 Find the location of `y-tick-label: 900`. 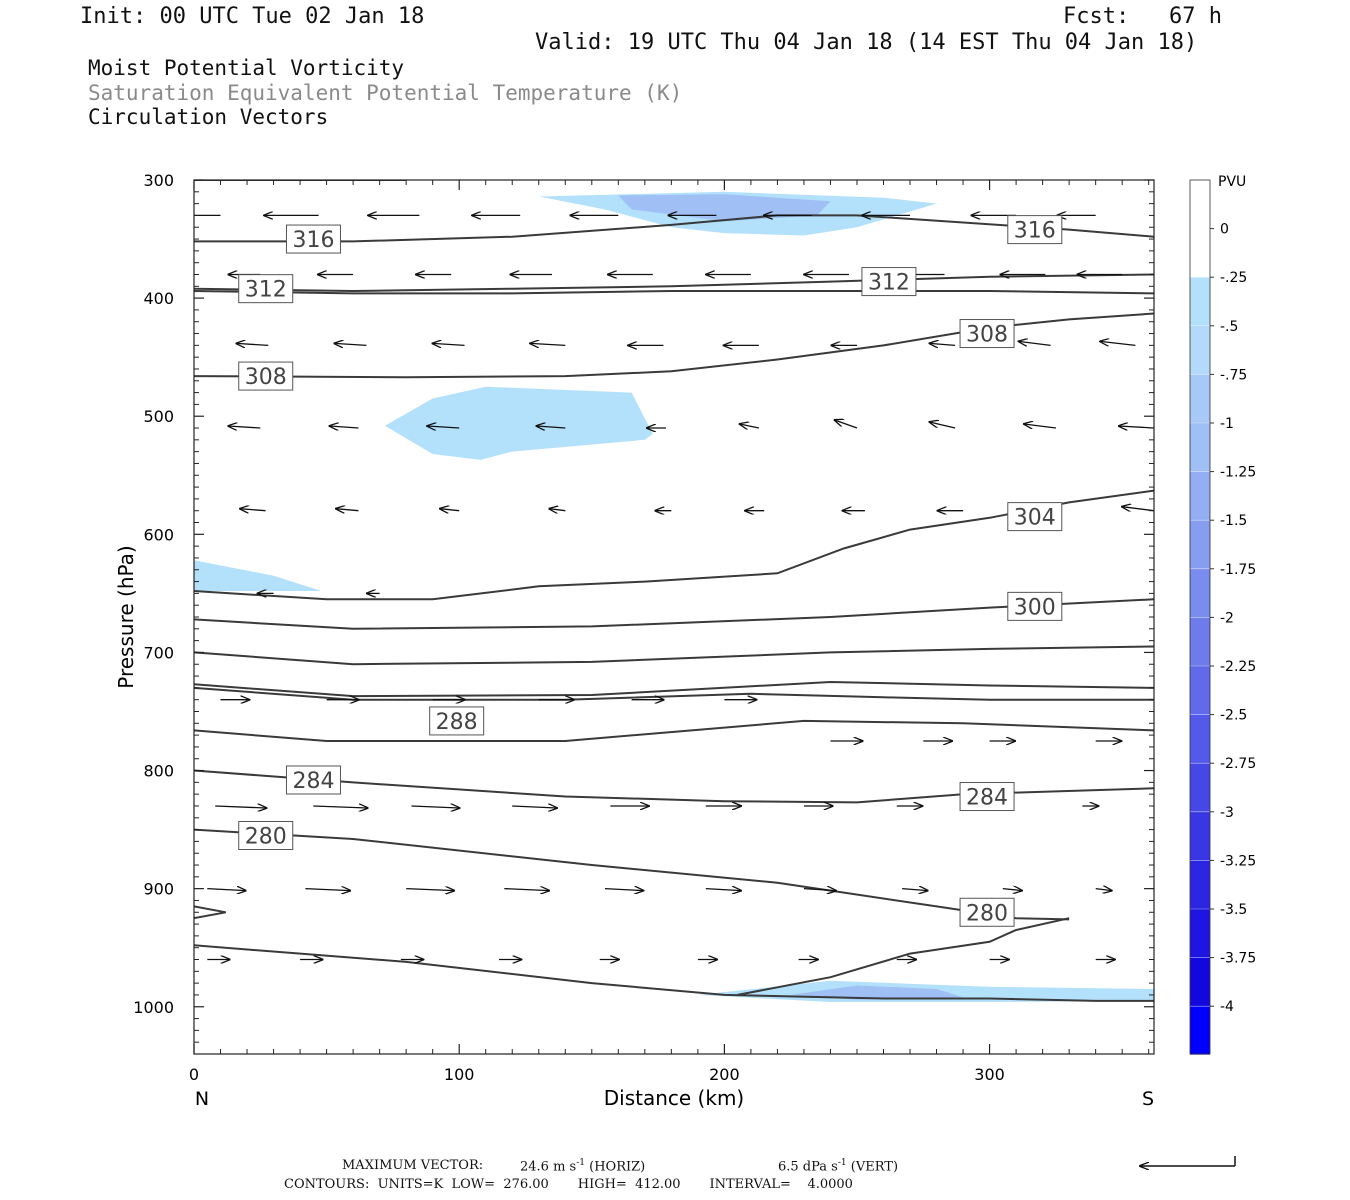

y-tick-label: 900 is located at coordinates (158, 889).